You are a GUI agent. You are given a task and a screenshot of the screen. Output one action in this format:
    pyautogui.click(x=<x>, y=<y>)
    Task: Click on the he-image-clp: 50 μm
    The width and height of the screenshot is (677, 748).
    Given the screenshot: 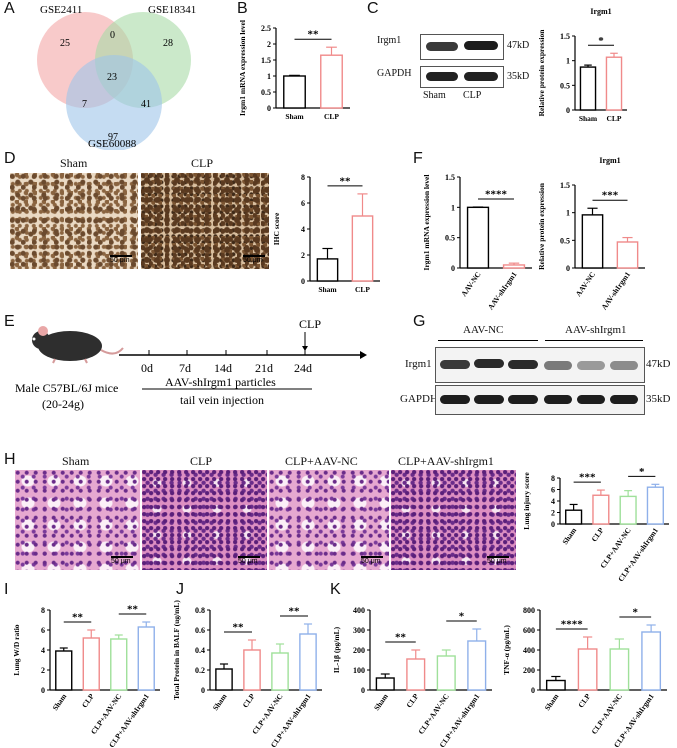 What is the action you would take?
    pyautogui.click(x=204, y=520)
    